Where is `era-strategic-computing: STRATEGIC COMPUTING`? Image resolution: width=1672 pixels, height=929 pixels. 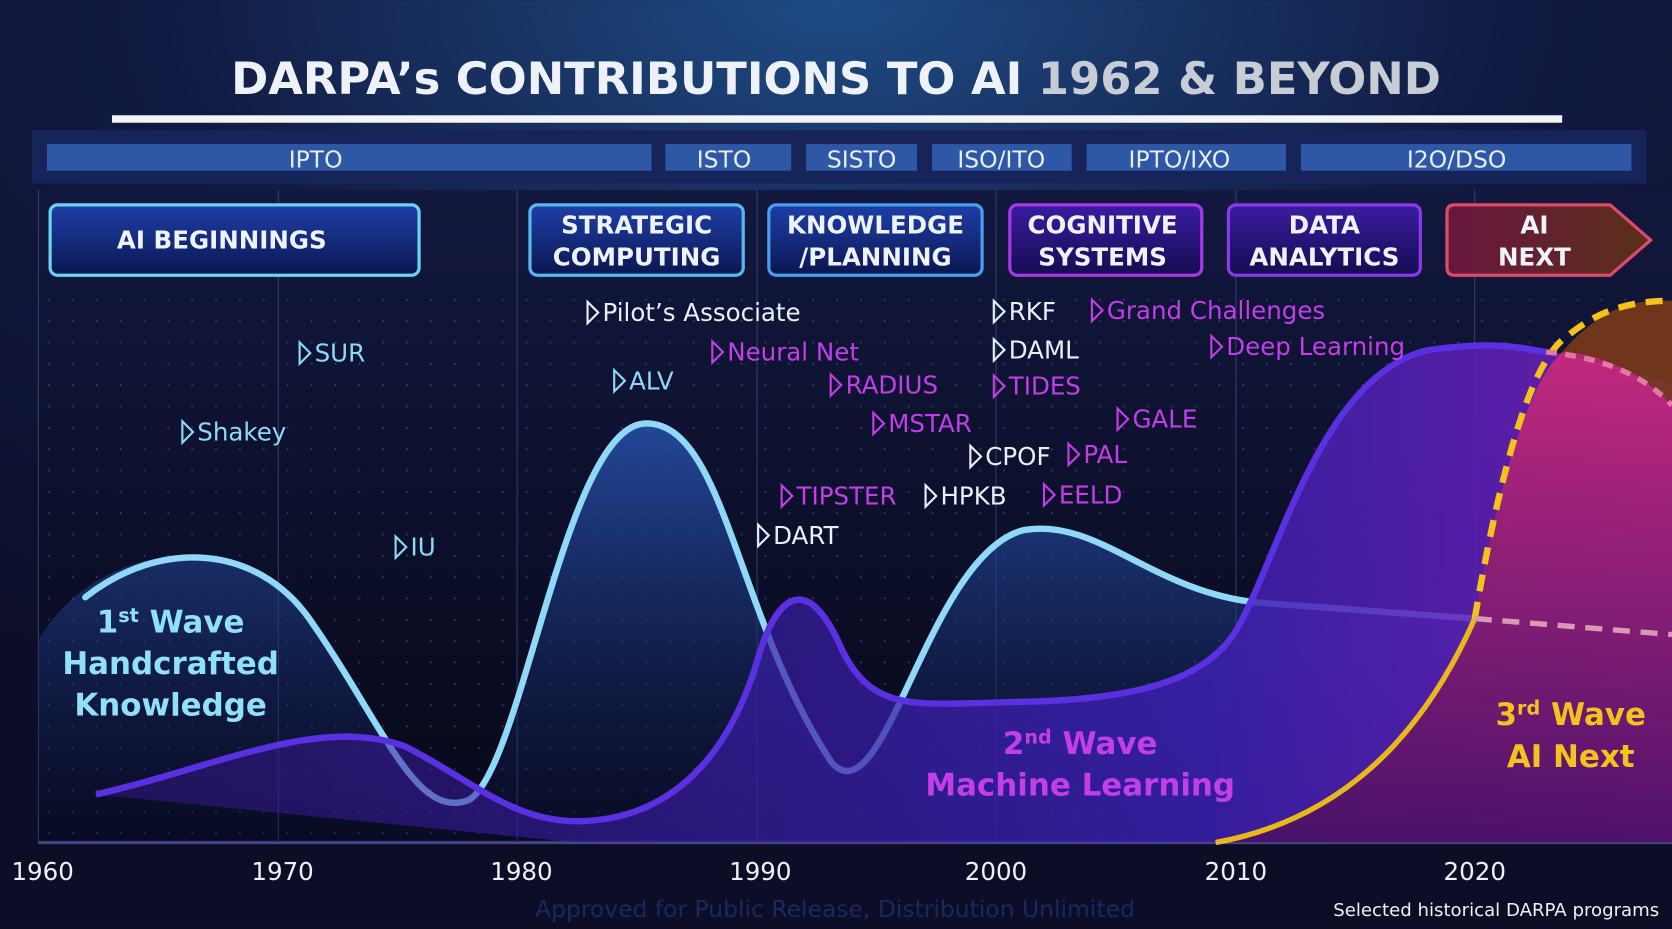
era-strategic-computing: STRATEGIC COMPUTING is located at coordinates (636, 240).